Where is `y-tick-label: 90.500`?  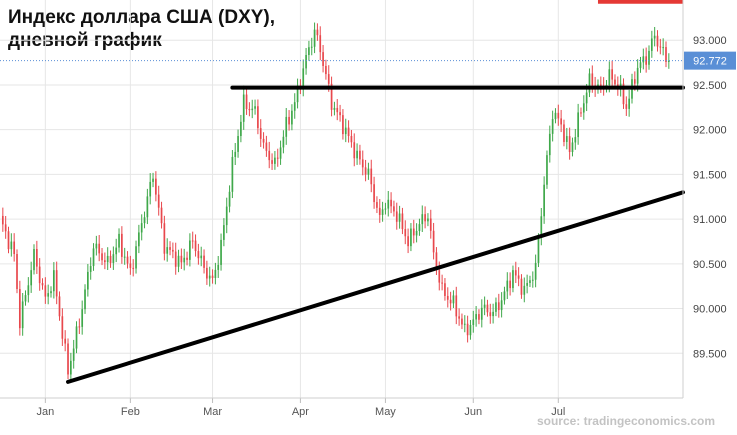
y-tick-label: 90.500 is located at coordinates (710, 265).